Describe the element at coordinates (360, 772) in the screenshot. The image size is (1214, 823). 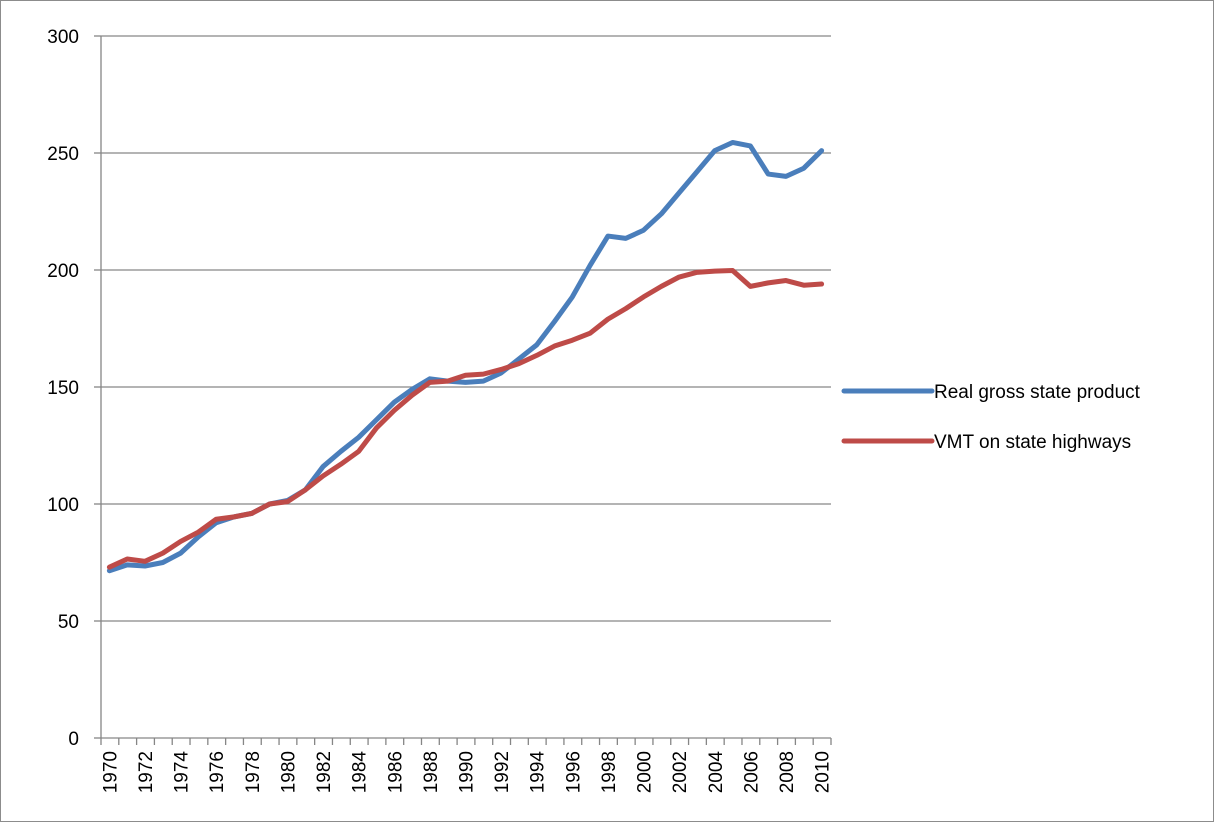
I see `x-tick-label: 1984` at that location.